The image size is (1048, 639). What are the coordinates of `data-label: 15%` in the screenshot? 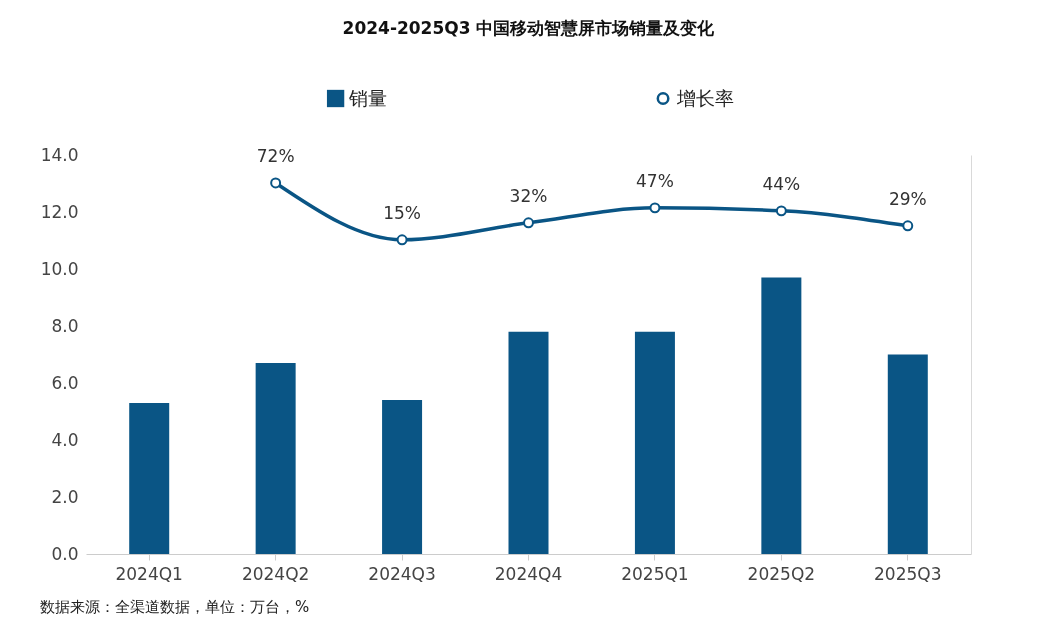 It's located at (402, 212).